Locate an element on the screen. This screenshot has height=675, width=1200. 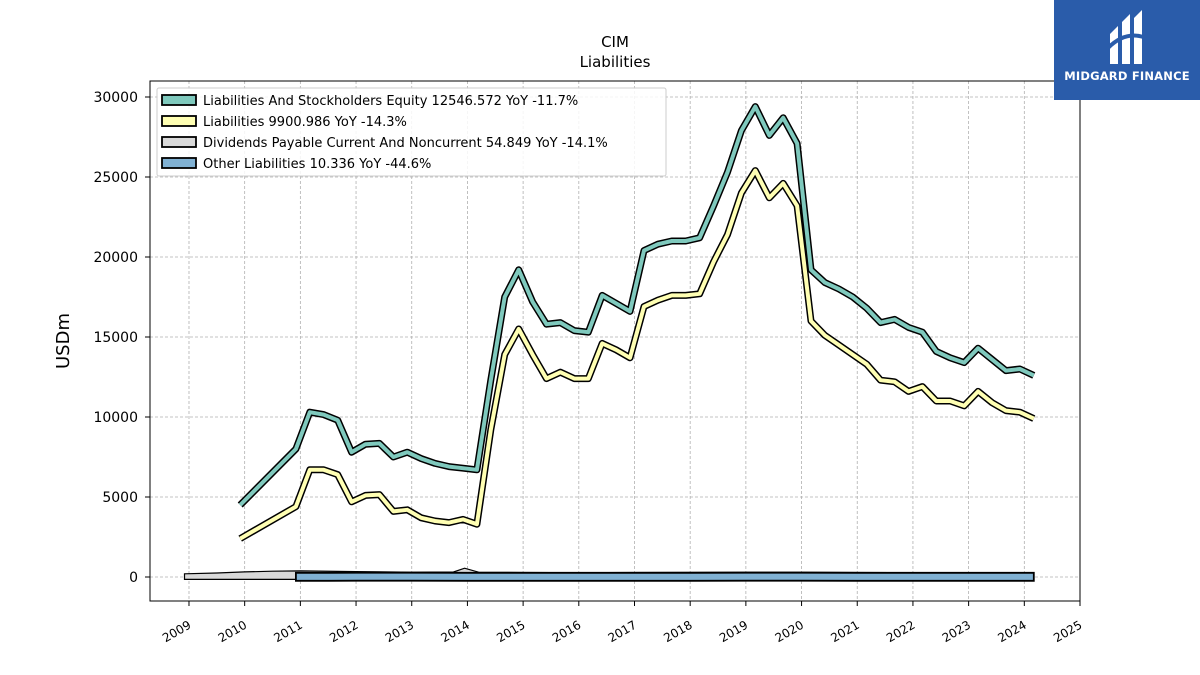
y-axis-ticks: 0 5000 10000 15000 20000 25000 30000 is located at coordinates (121, 338).